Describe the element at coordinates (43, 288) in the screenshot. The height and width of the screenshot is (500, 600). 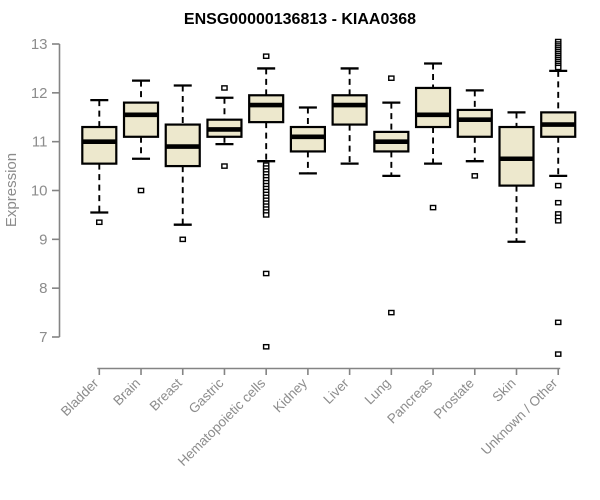
I see `y-tick-label: 8` at that location.